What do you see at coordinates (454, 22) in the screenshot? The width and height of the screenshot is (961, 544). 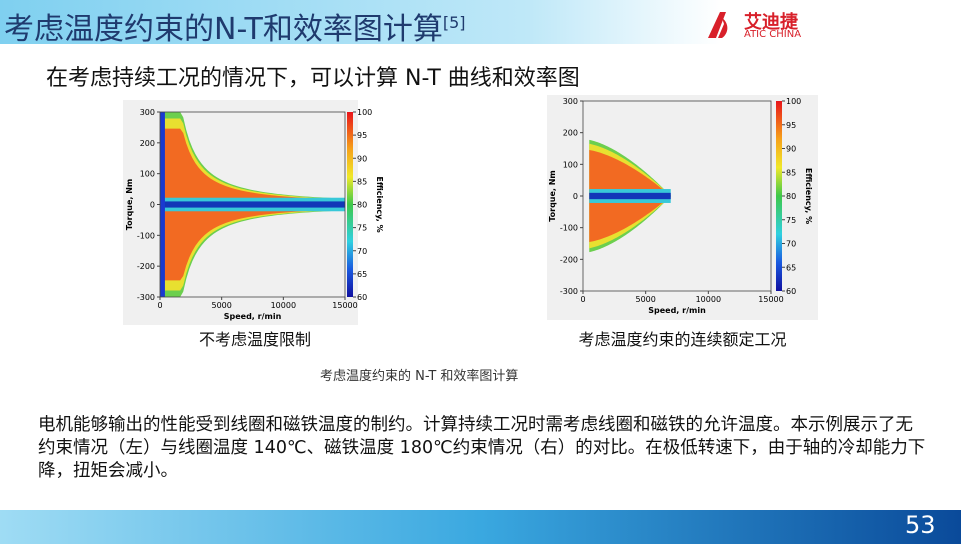 I see `title-ref: [5]` at bounding box center [454, 22].